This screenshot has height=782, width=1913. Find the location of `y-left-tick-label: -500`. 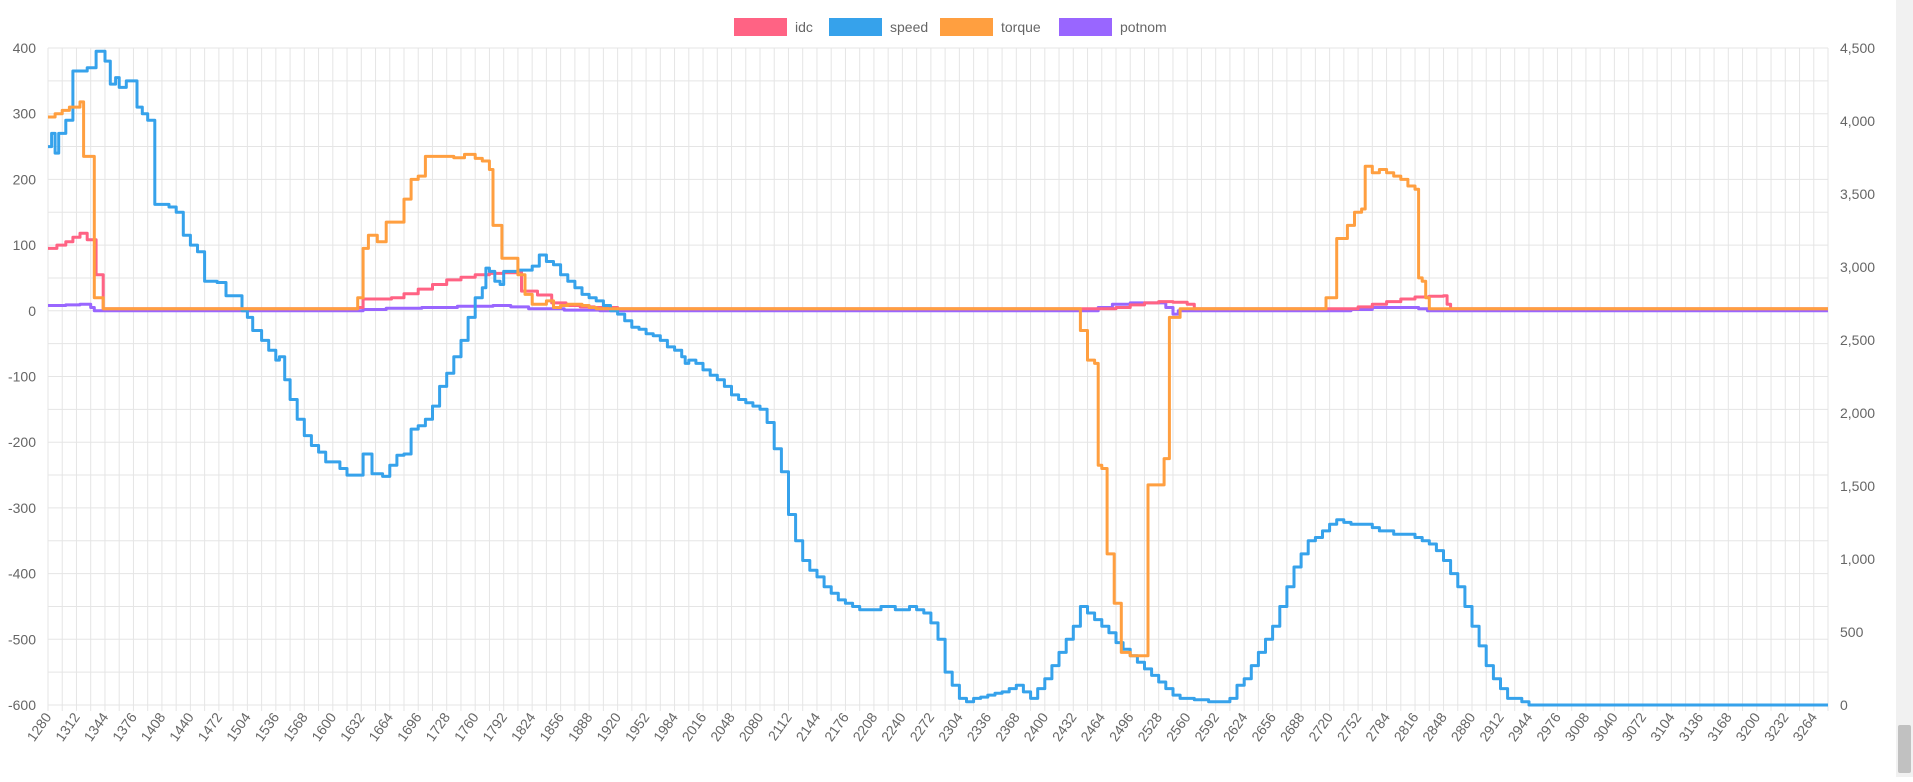

y-left-tick-label: -500 is located at coordinates (22, 639).